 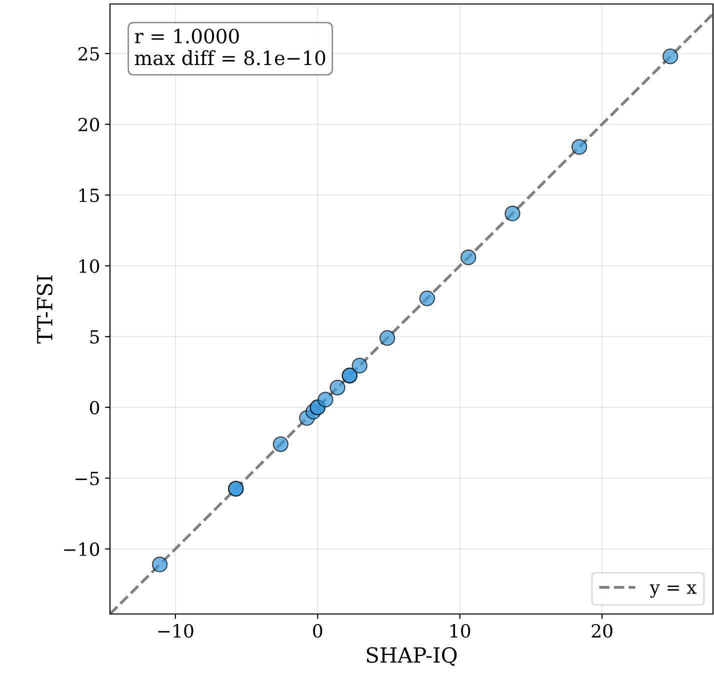 What do you see at coordinates (94, 337) in the screenshot?
I see `y-tick-label: 5` at bounding box center [94, 337].